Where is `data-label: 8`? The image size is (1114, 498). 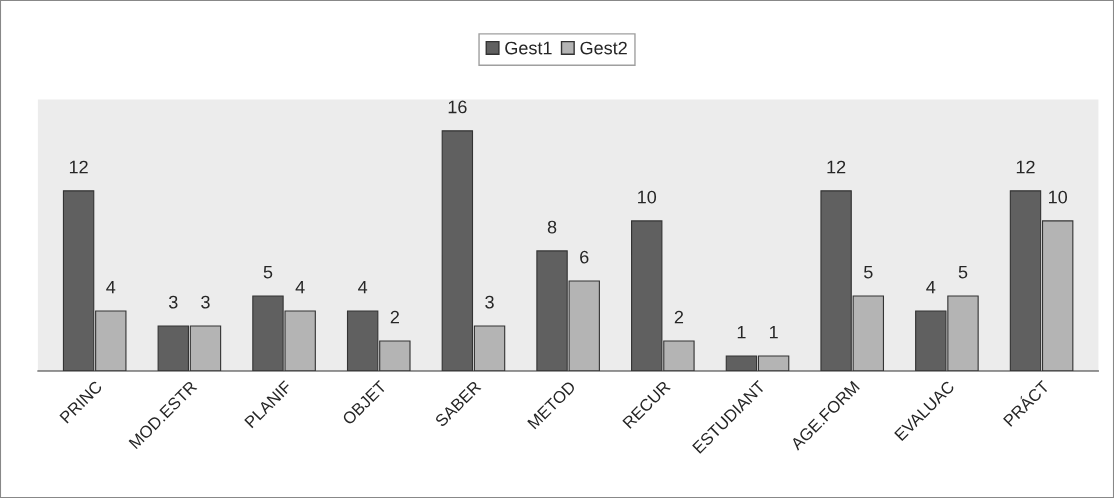 data-label: 8 is located at coordinates (552, 227).